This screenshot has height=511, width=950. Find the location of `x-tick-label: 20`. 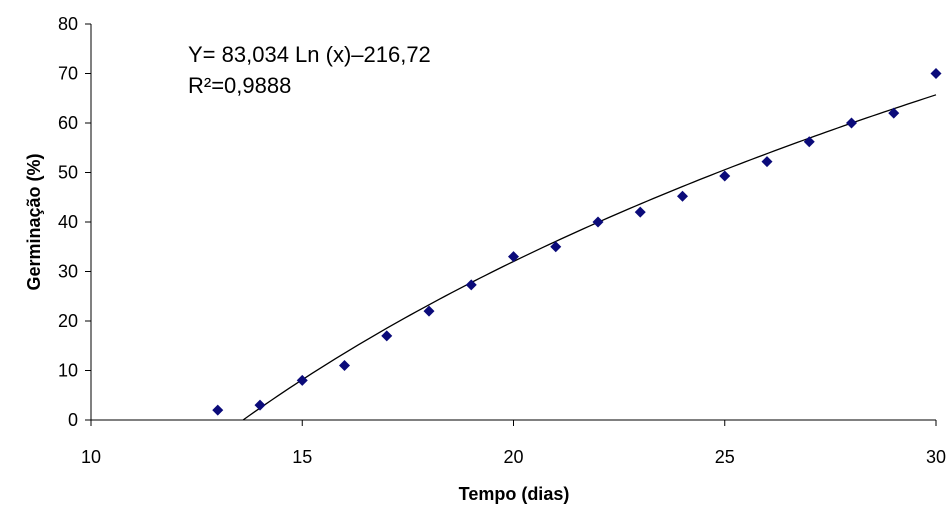

x-tick-label: 20 is located at coordinates (513, 457).